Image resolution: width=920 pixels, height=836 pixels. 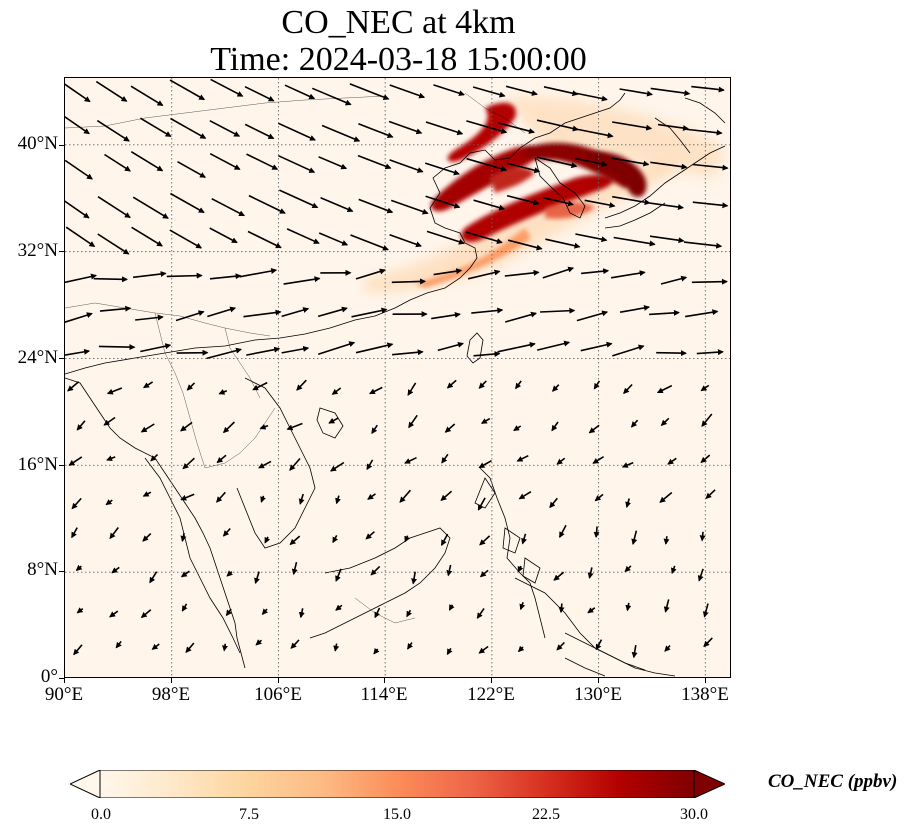 What do you see at coordinates (397, 784) in the screenshot?
I see `colorbar-svg` at bounding box center [397, 784].